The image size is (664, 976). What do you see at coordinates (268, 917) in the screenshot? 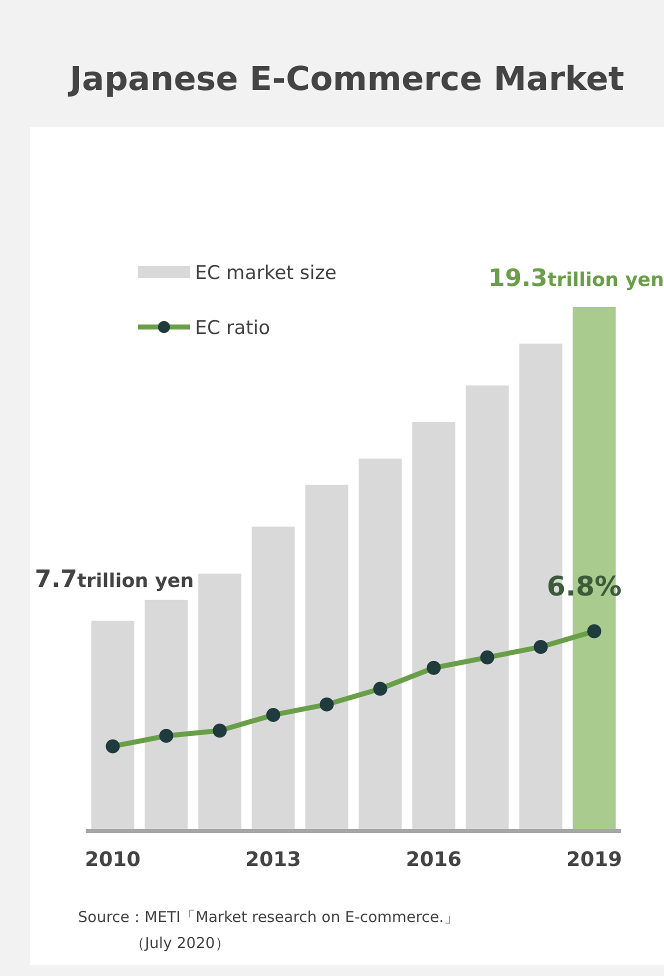
I see `source-note: Source：METI「Market research on E-commerce.」` at bounding box center [268, 917].